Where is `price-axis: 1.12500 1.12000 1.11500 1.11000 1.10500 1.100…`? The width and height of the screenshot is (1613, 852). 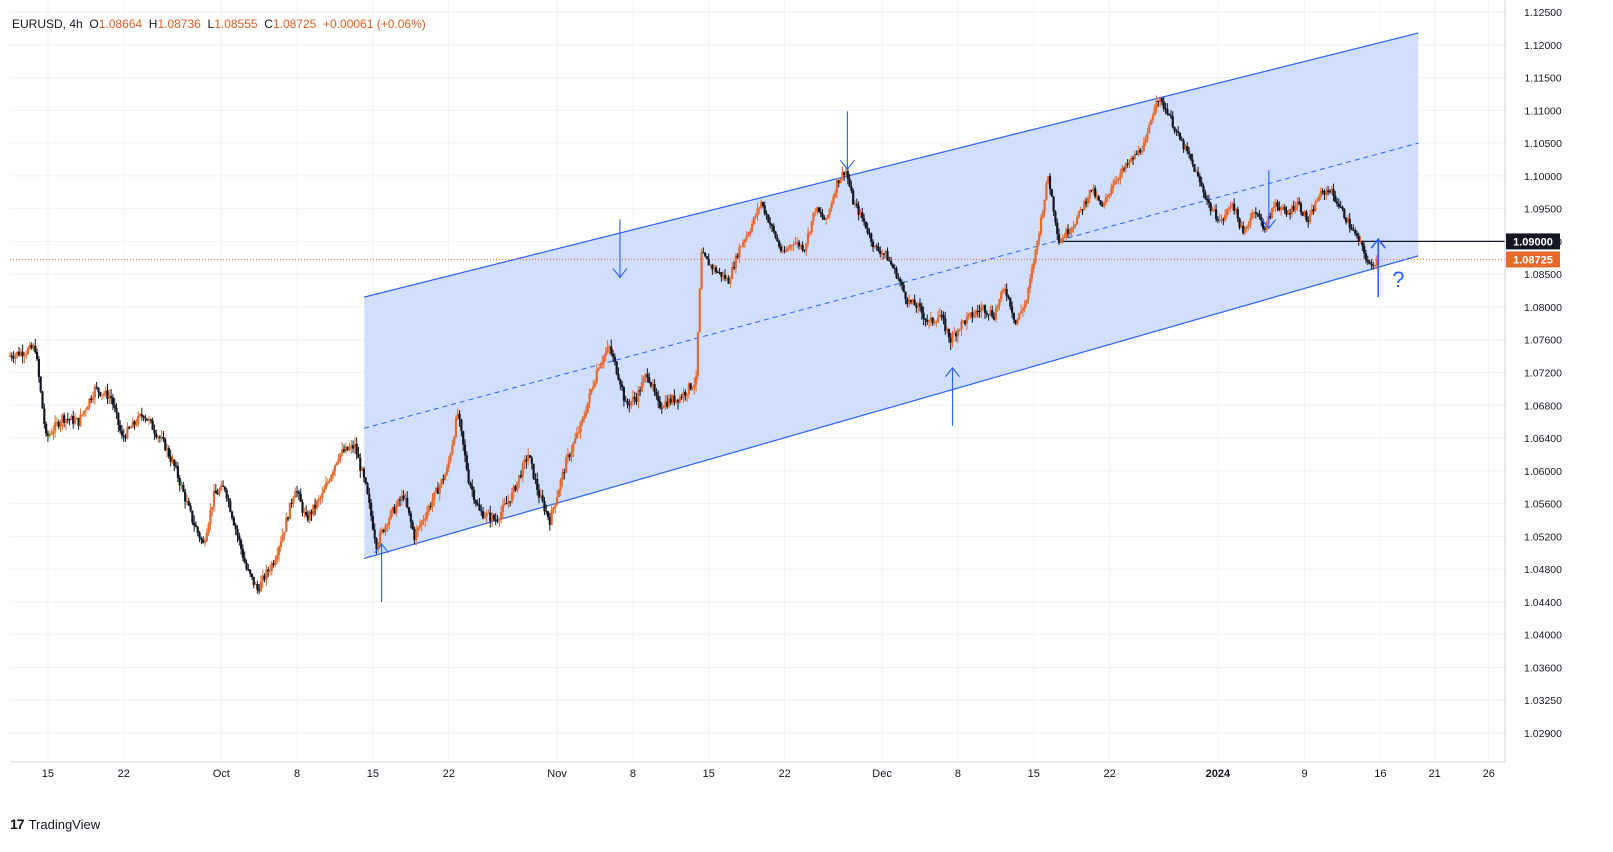 price-axis: 1.12500 1.12000 1.11500 1.11000 1.10500 1.100… is located at coordinates (1533, 381).